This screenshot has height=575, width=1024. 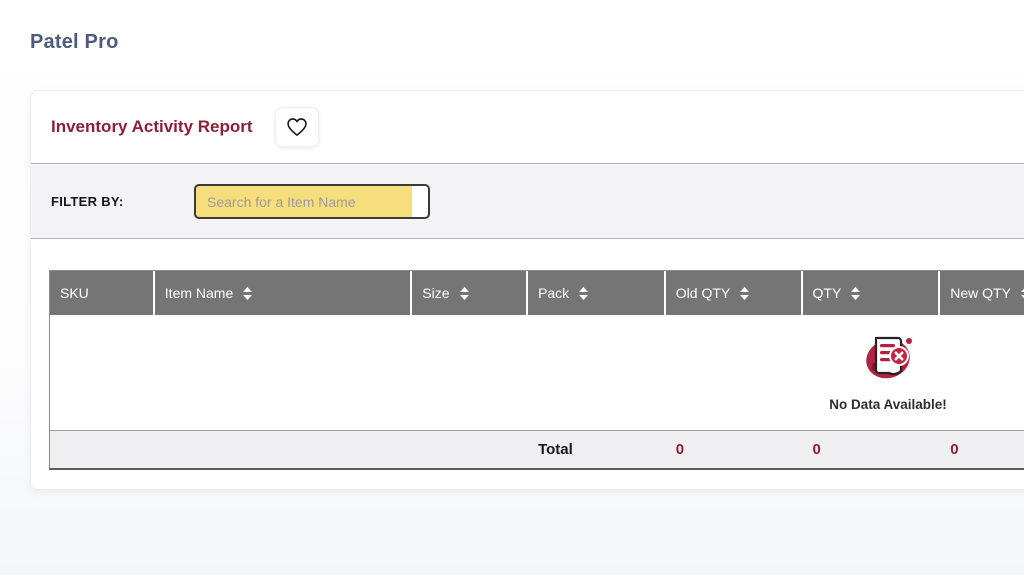 I want to click on column-label: New QTY, so click(x=980, y=293).